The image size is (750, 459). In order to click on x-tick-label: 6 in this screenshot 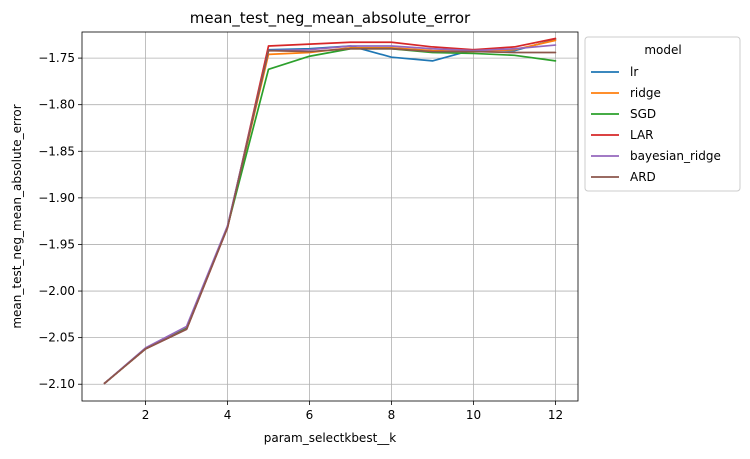, I will do `click(310, 415)`.